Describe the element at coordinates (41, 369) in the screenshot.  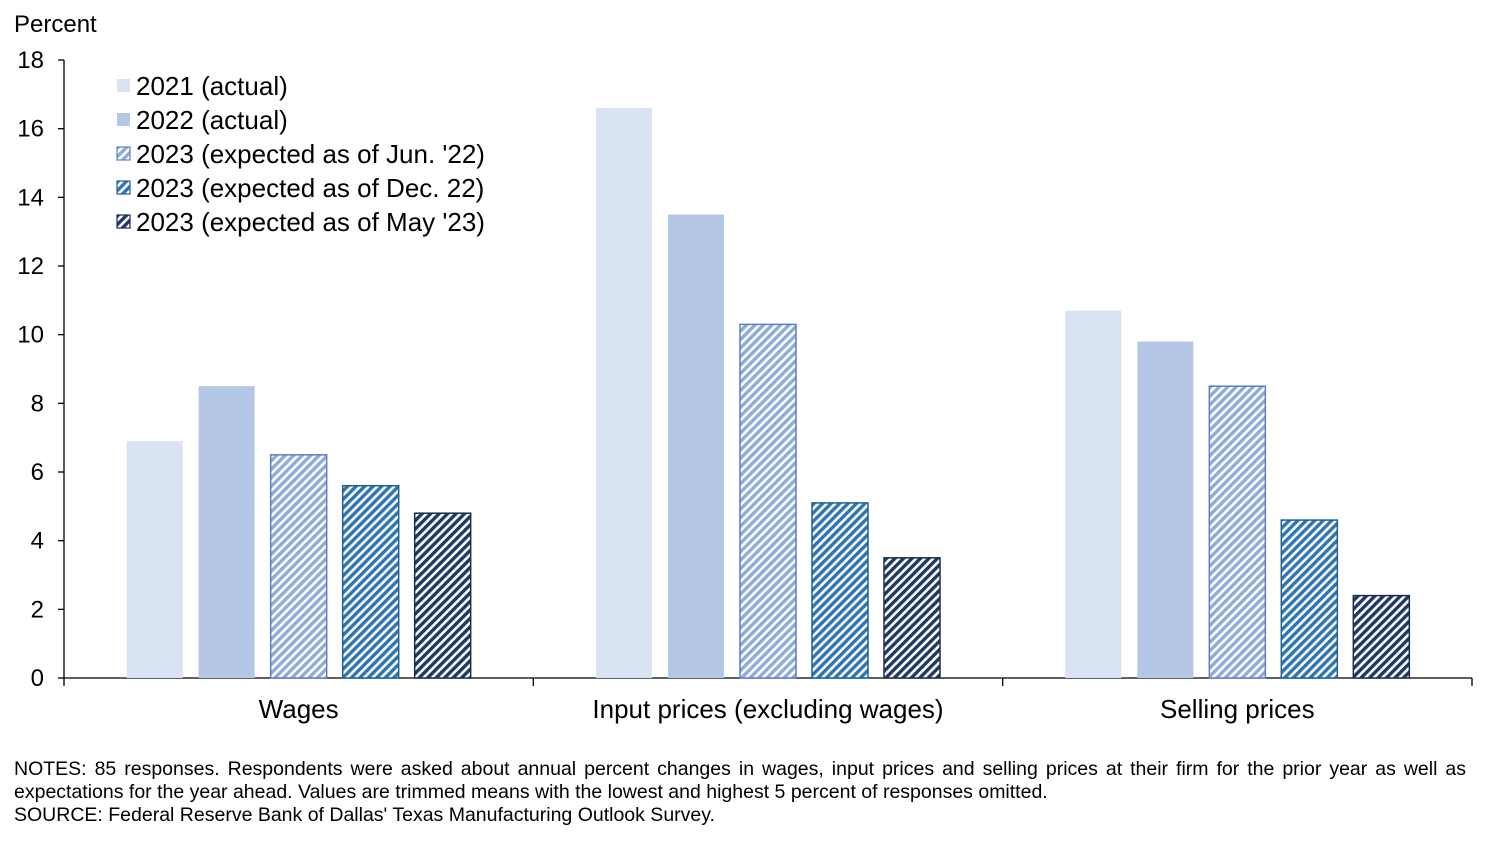
I see `y-axis: 0 2 4 6 8 10 12 14 16 18` at that location.